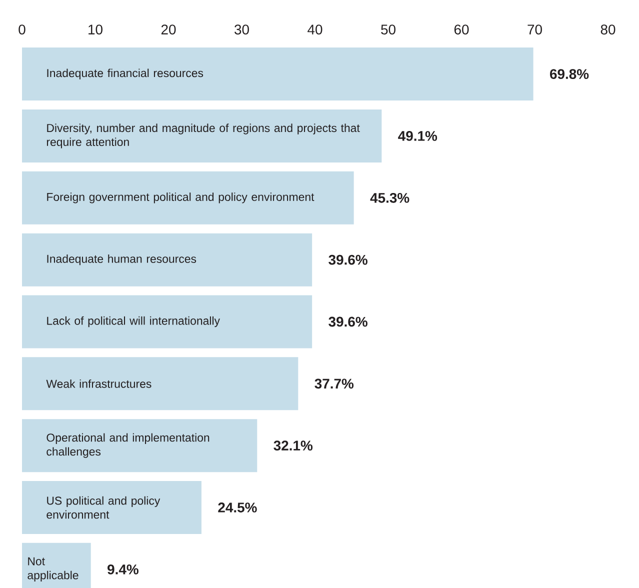  Describe the element at coordinates (293, 445) in the screenshot. I see `data-label: 32.1%` at that location.